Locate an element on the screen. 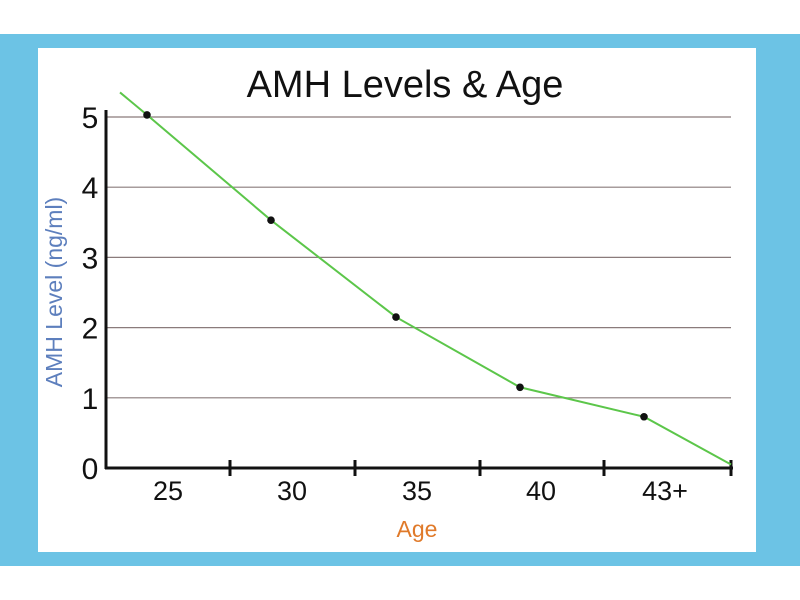 The image size is (800, 600). y-tick-label-5: 5 is located at coordinates (90, 118).